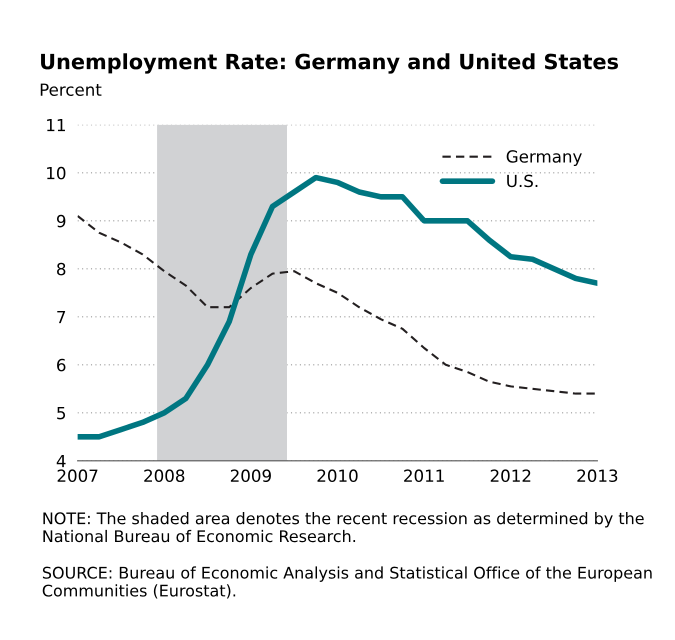 The image size is (675, 640). What do you see at coordinates (510, 475) in the screenshot?
I see `x-tick-label: 2012` at bounding box center [510, 475].